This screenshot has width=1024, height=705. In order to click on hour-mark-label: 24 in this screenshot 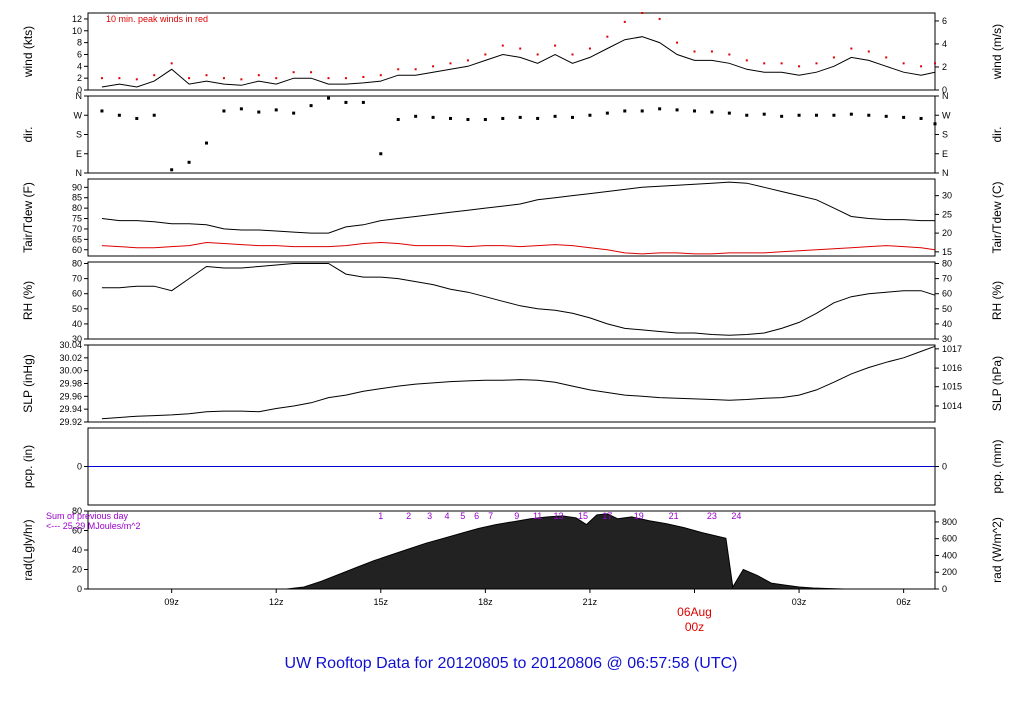, I will do `click(736, 516)`.